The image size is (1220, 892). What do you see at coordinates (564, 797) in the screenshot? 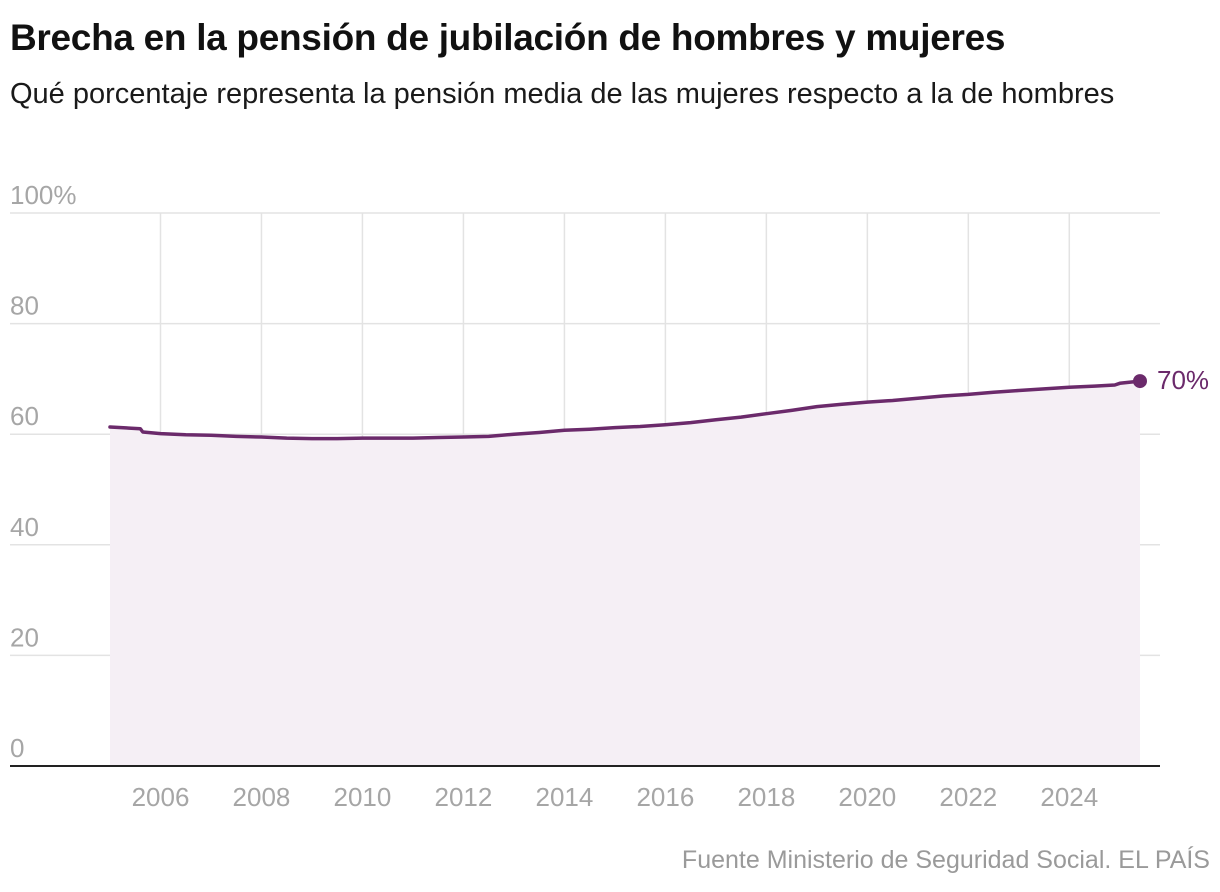
I see `x-tick-label: 2014` at bounding box center [564, 797].